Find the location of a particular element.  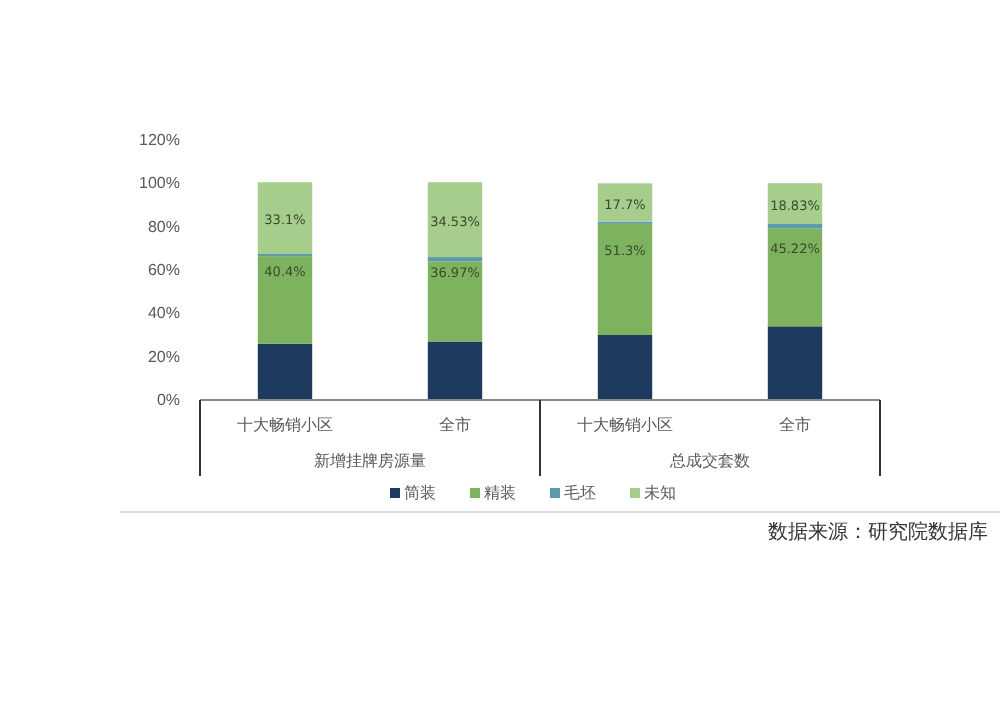

legend-label: 简装 is located at coordinates (420, 493).